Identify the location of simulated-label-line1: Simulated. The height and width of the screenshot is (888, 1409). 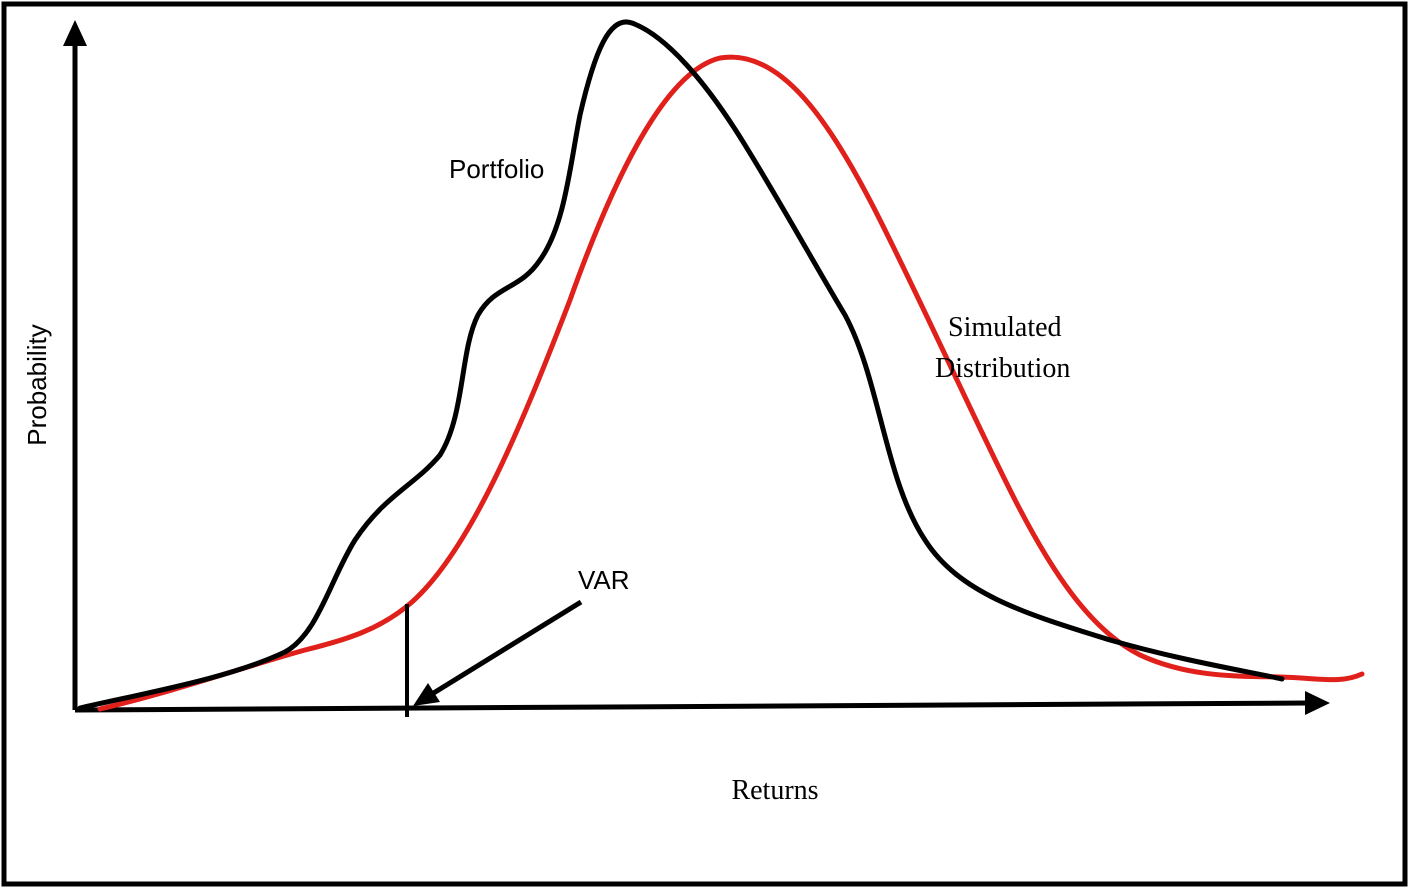
(1005, 327).